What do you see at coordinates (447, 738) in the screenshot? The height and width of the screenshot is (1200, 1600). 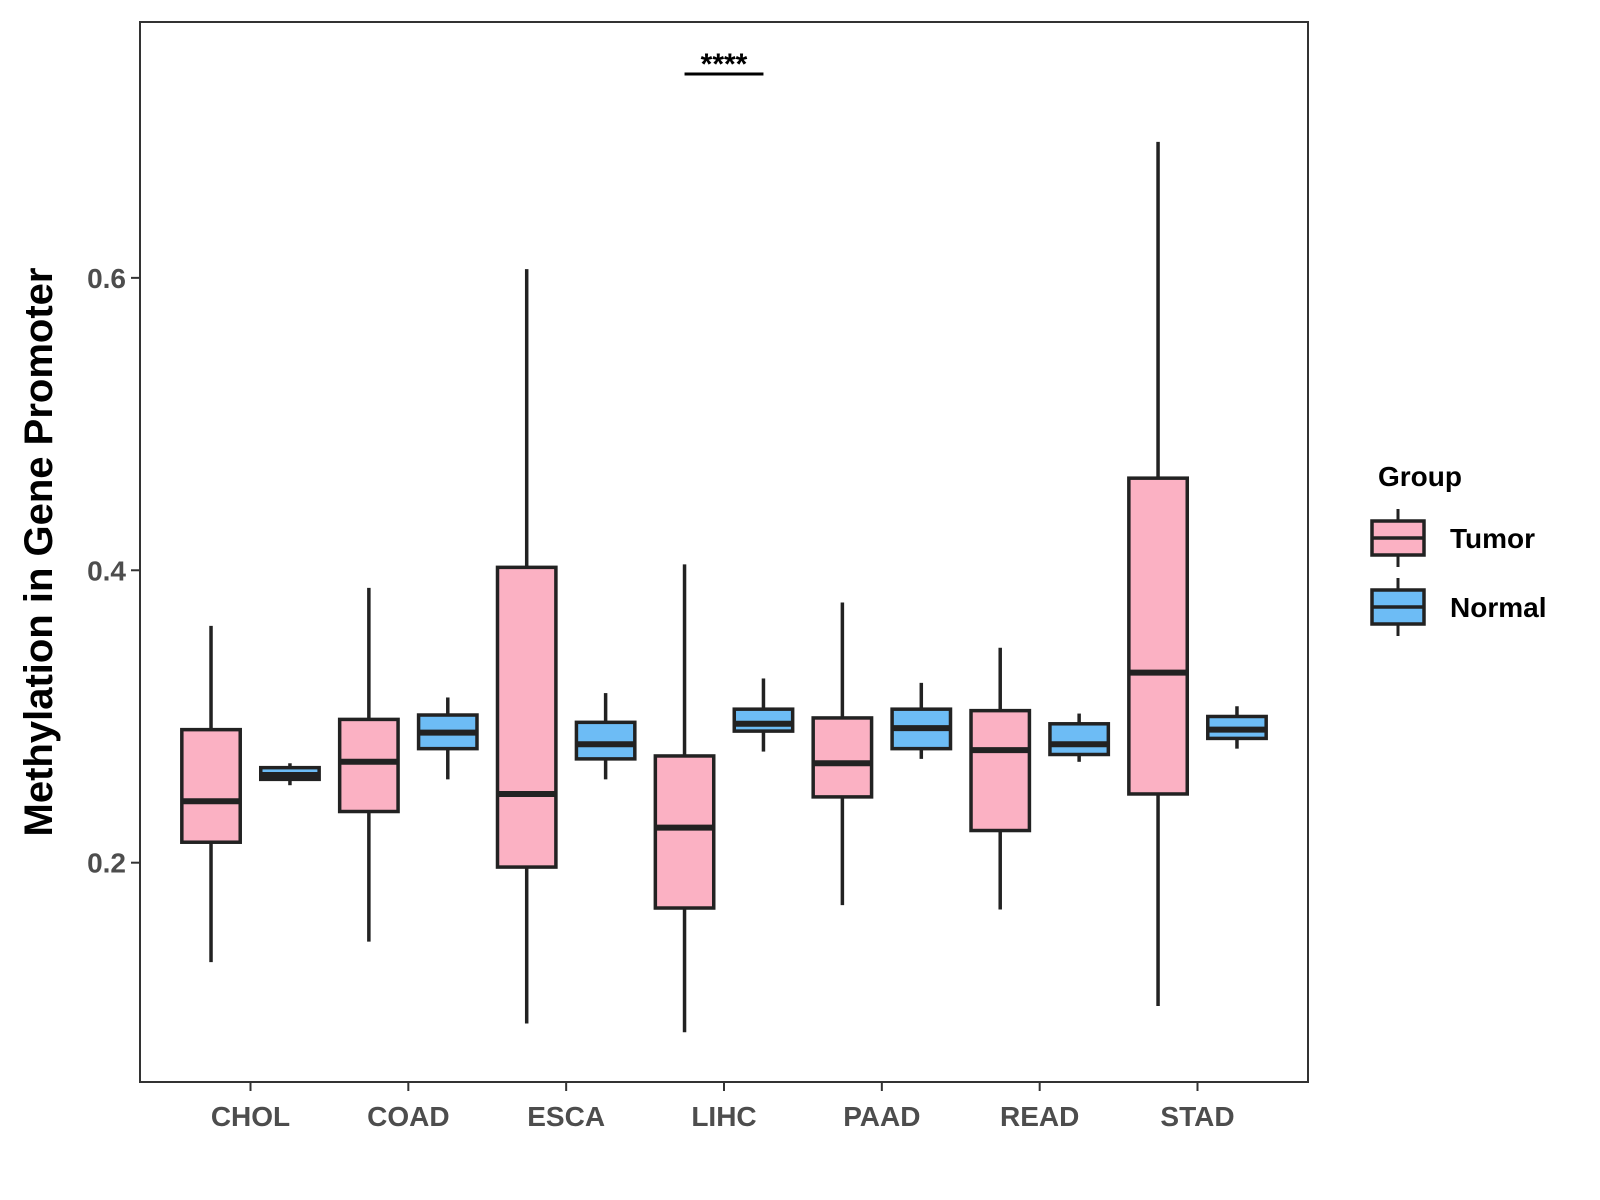 I see `box-normal-coad` at bounding box center [447, 738].